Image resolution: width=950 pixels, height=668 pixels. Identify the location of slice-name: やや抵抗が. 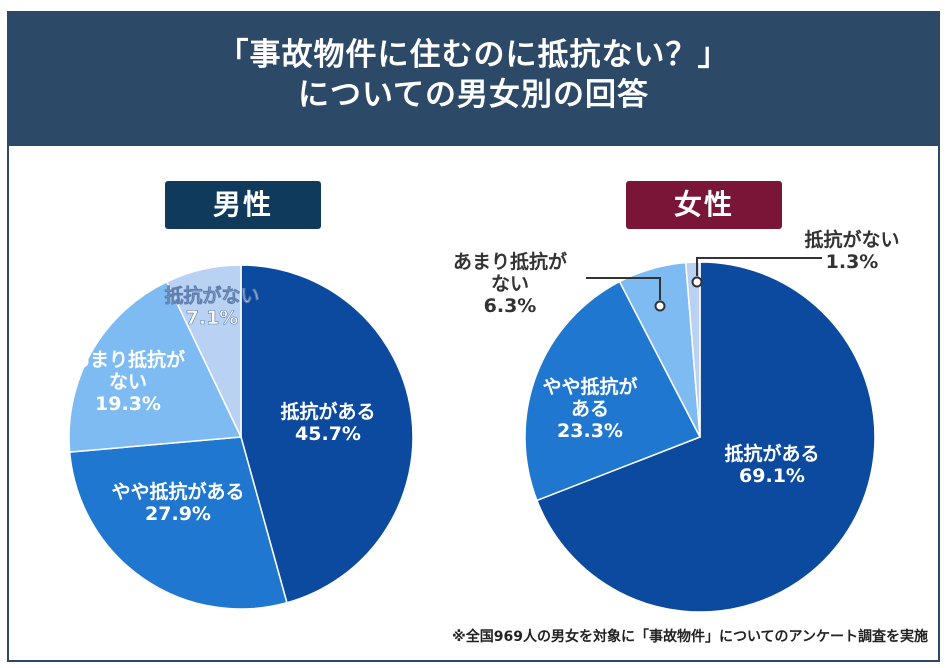
(589, 386).